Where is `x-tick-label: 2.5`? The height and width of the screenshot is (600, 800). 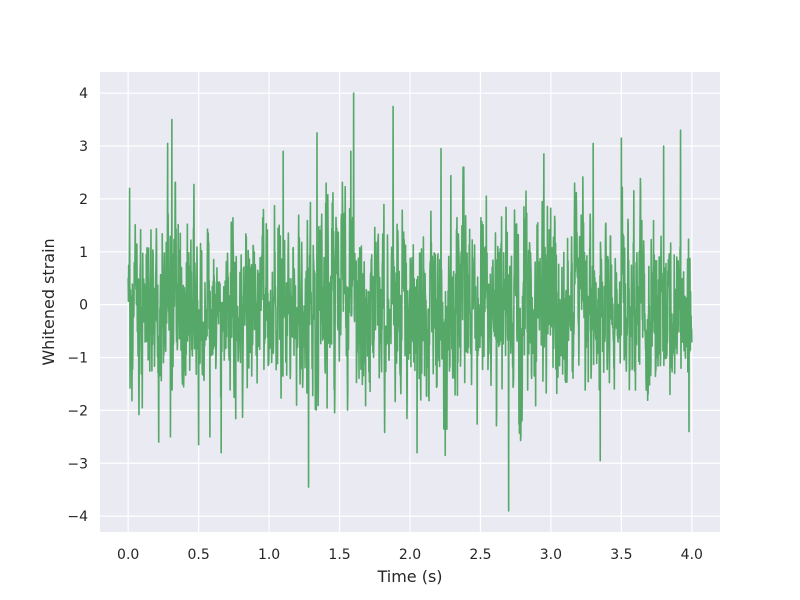
x-tick-label: 2.5 is located at coordinates (480, 555).